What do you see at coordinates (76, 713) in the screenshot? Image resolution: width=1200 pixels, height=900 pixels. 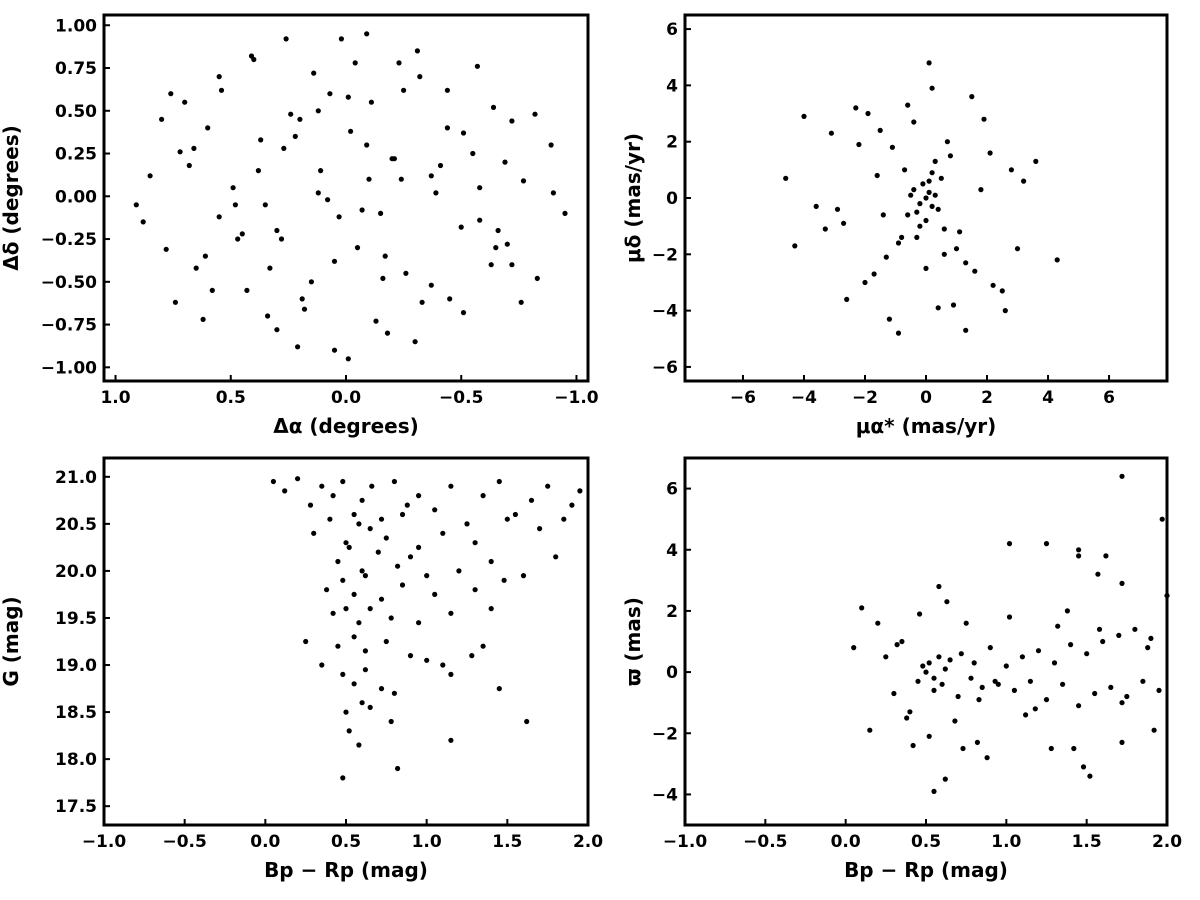 I see `y-tick-label: 18.5` at bounding box center [76, 713].